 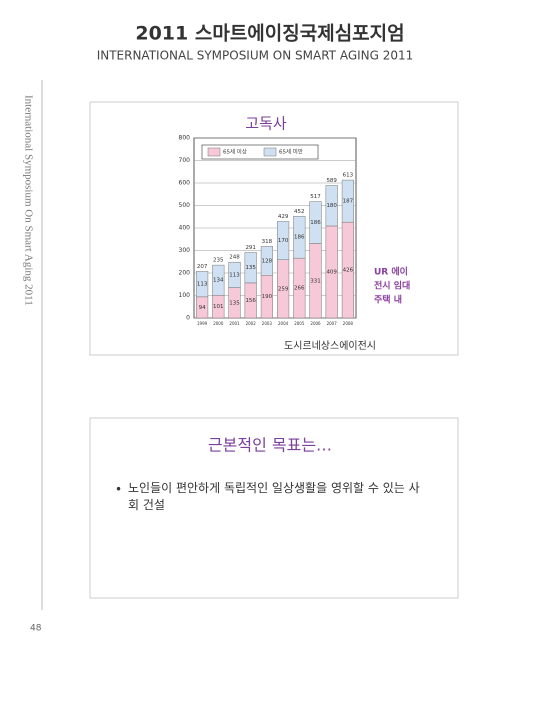 What do you see at coordinates (392, 286) in the screenshot?
I see `side-note: 전시 임대` at bounding box center [392, 286].